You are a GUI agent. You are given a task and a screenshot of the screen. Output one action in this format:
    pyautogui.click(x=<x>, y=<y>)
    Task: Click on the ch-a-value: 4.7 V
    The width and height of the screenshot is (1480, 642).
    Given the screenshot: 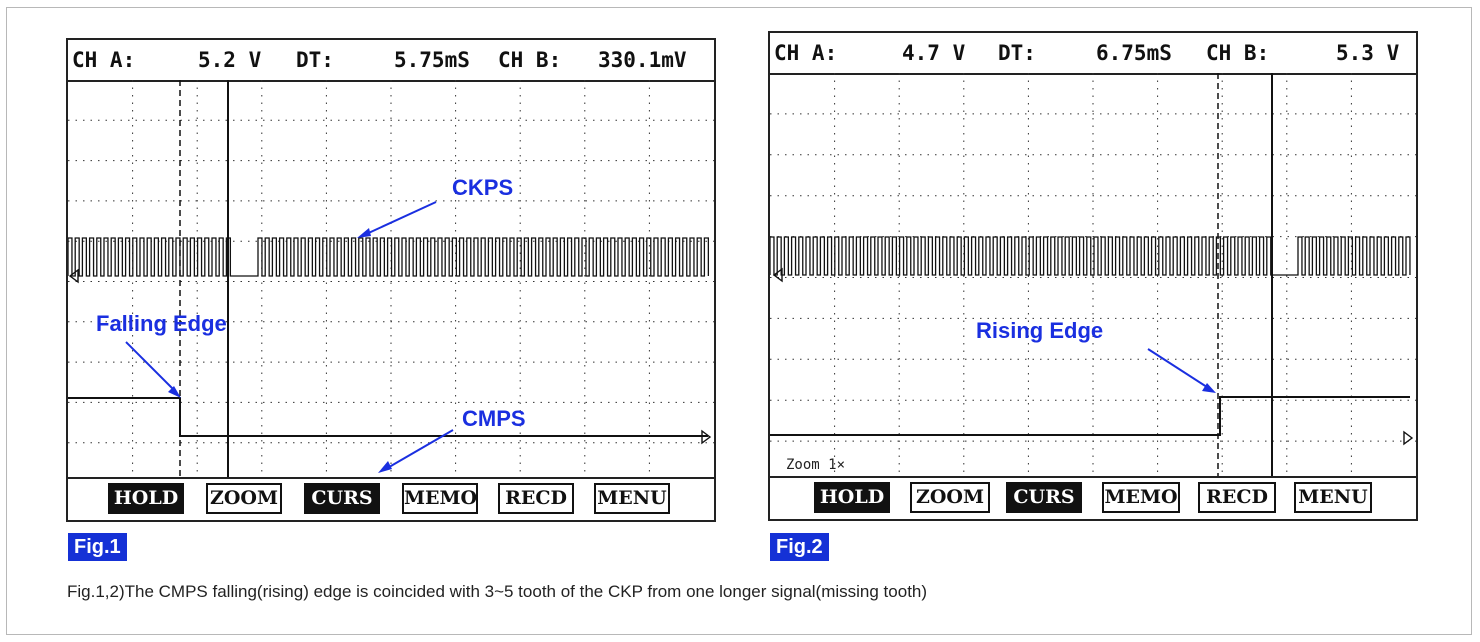 What is the action you would take?
    pyautogui.click(x=934, y=53)
    